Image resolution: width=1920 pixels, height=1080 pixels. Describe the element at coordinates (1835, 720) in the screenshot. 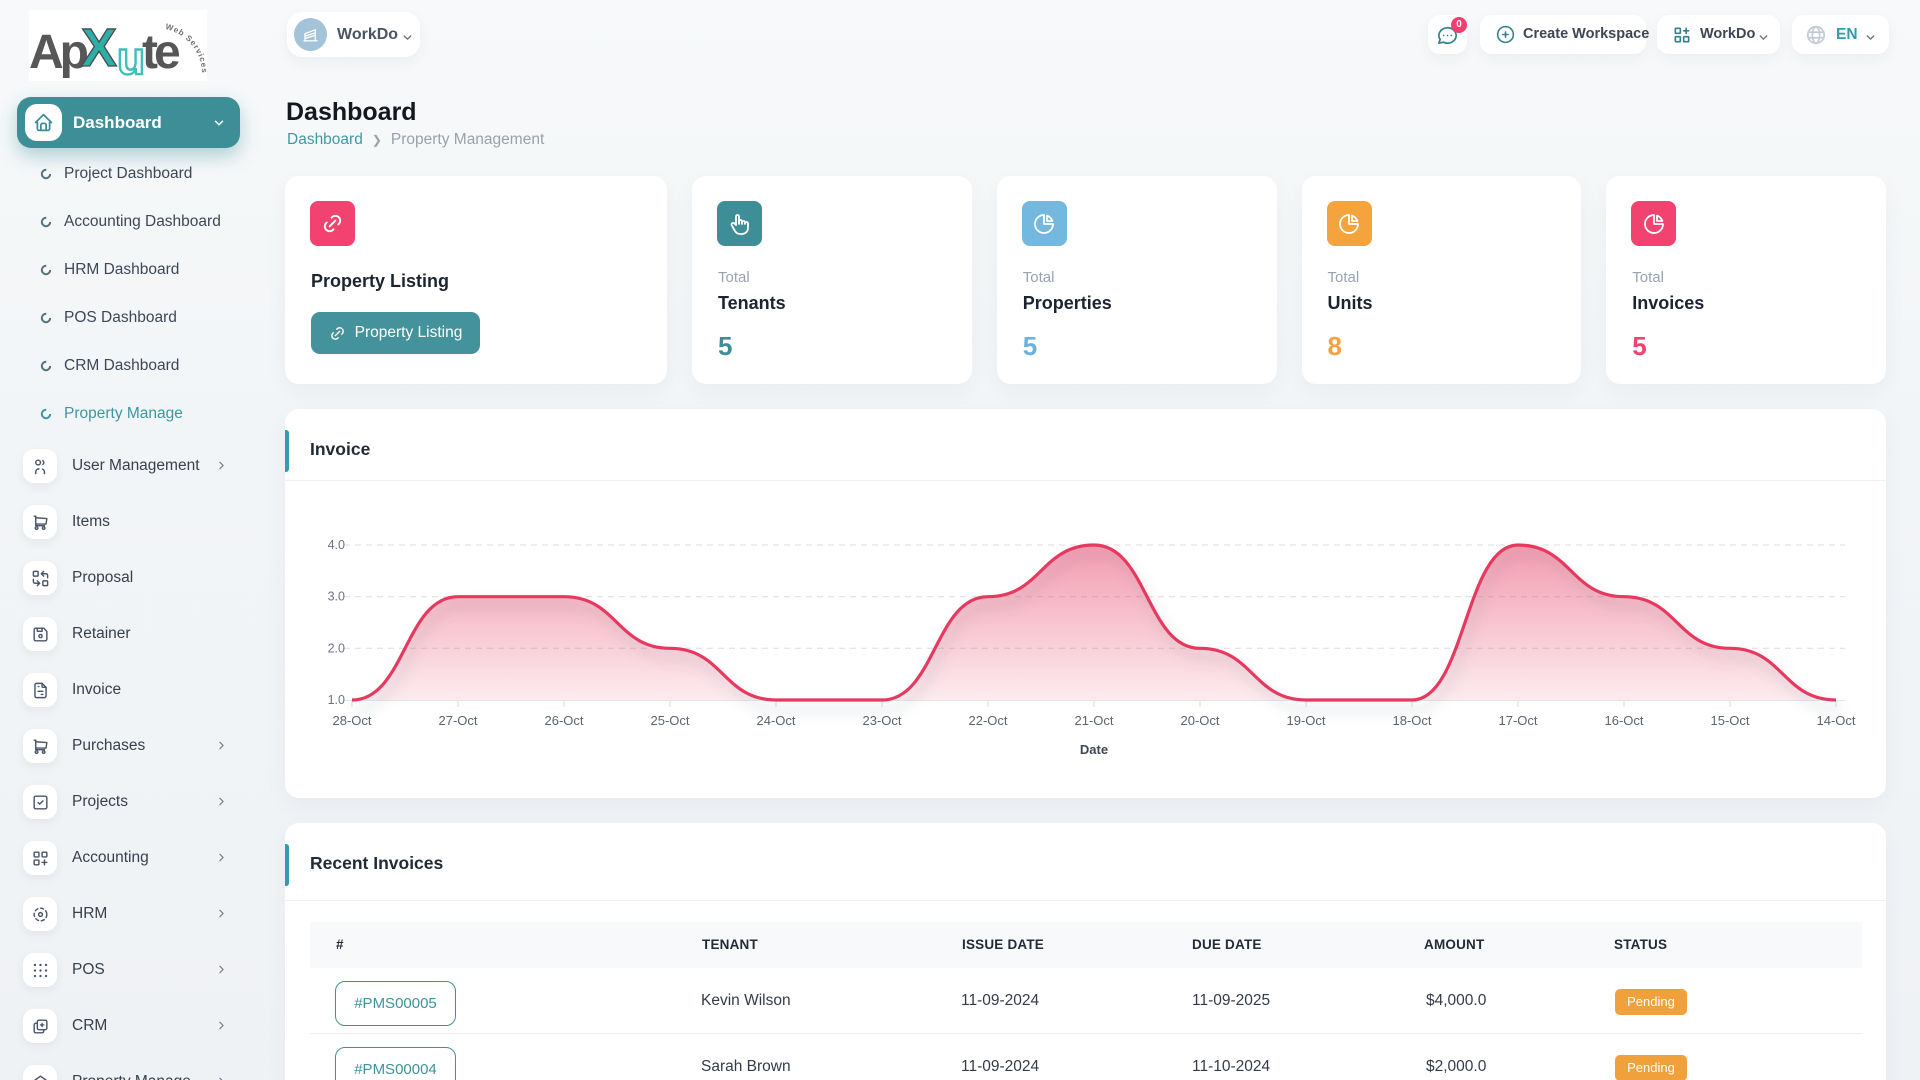

I see `svg-text: 14-Oct` at that location.